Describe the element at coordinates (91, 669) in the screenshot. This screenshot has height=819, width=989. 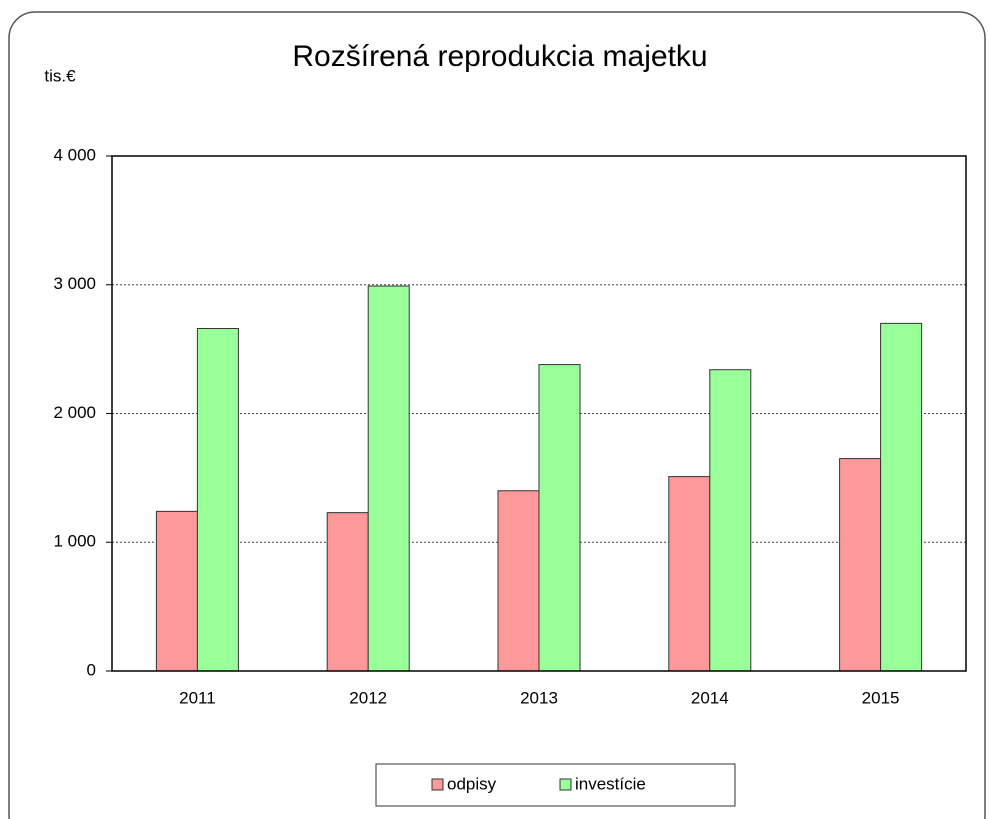
I see `y-tick-label: 0` at that location.